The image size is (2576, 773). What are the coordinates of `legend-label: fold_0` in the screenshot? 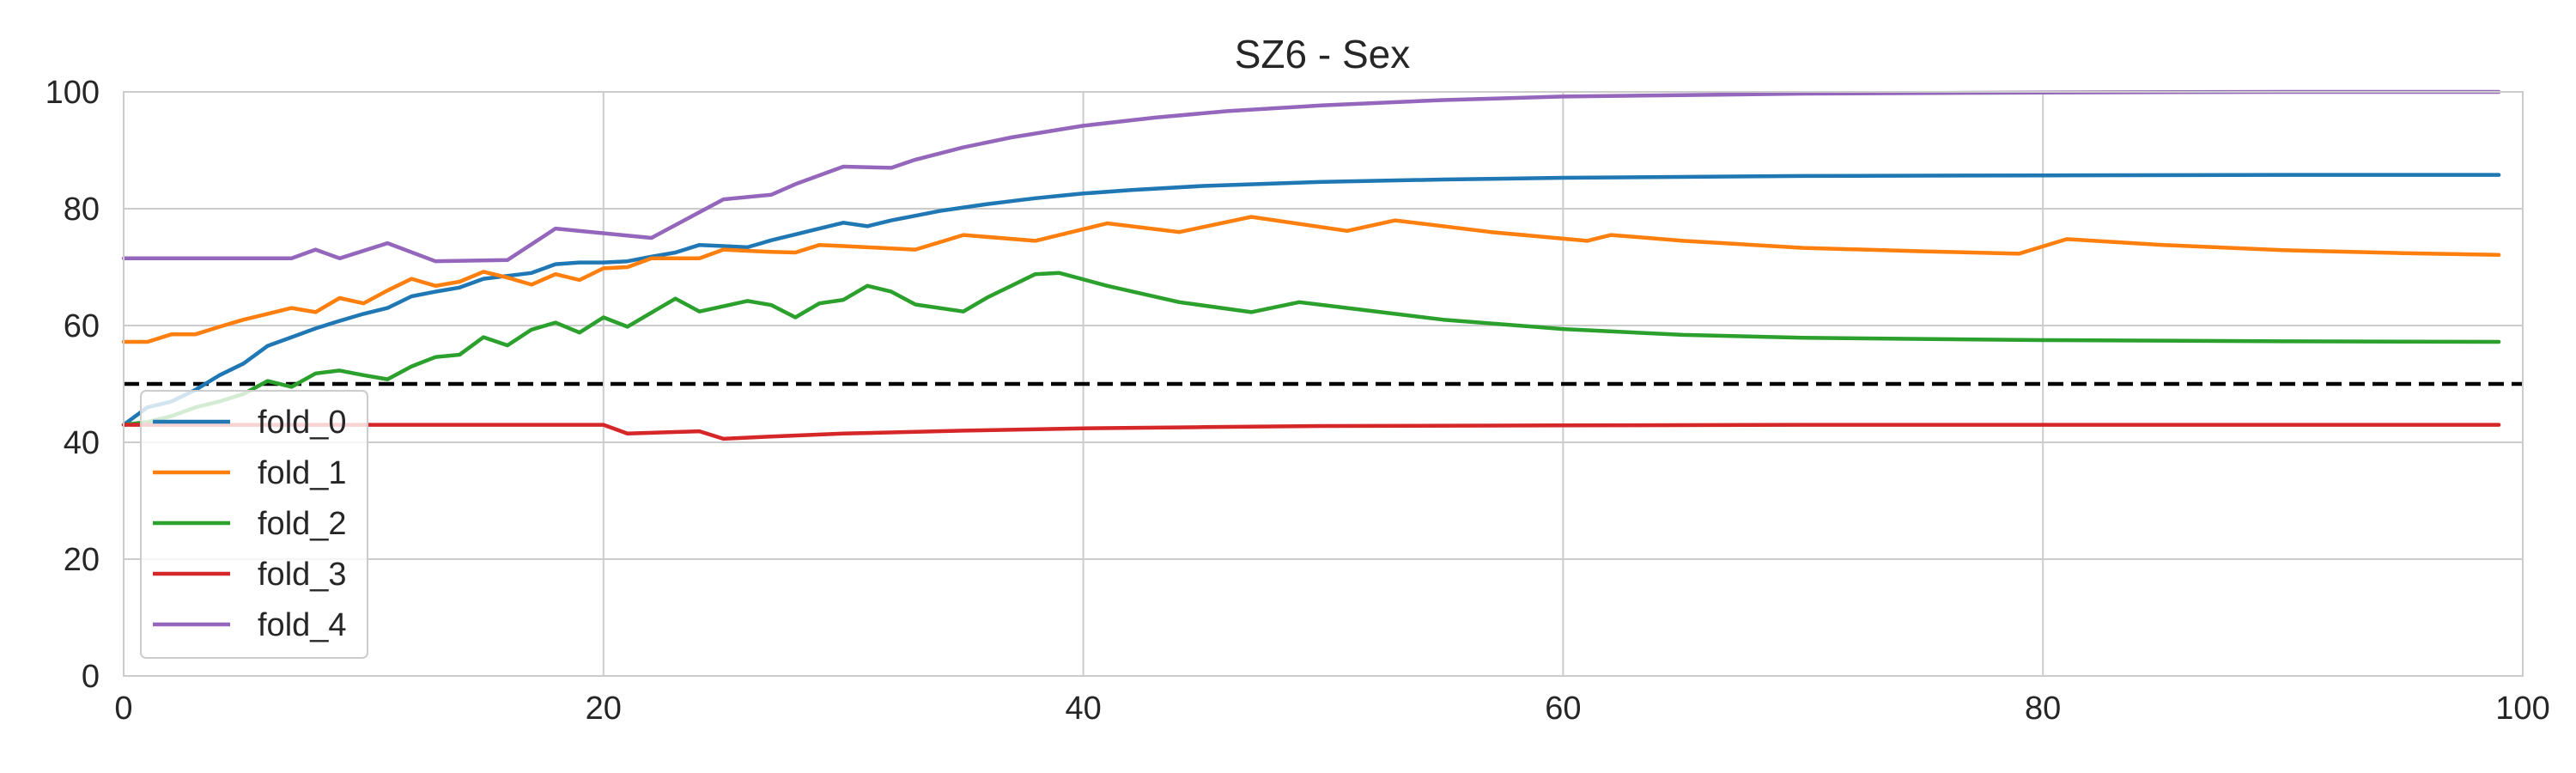 It's located at (302, 423).